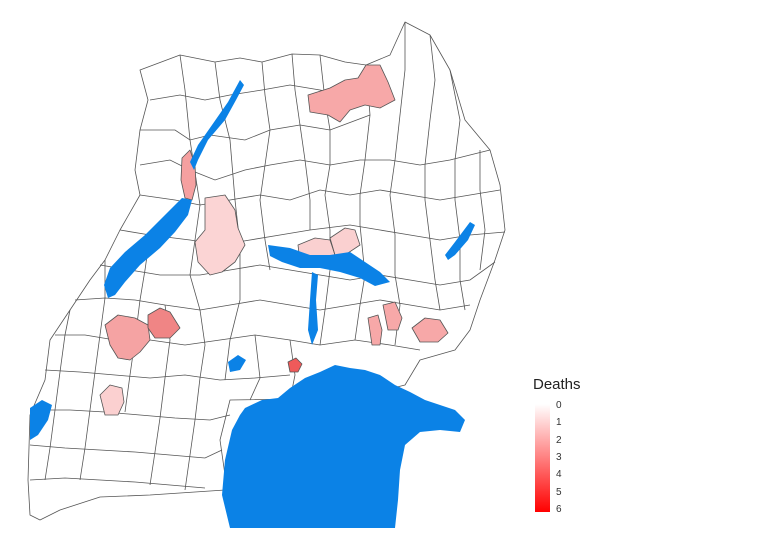 Image resolution: width=770 pixels, height=547 pixels. What do you see at coordinates (217, 125) in the screenshot?
I see `albert-nile` at bounding box center [217, 125].